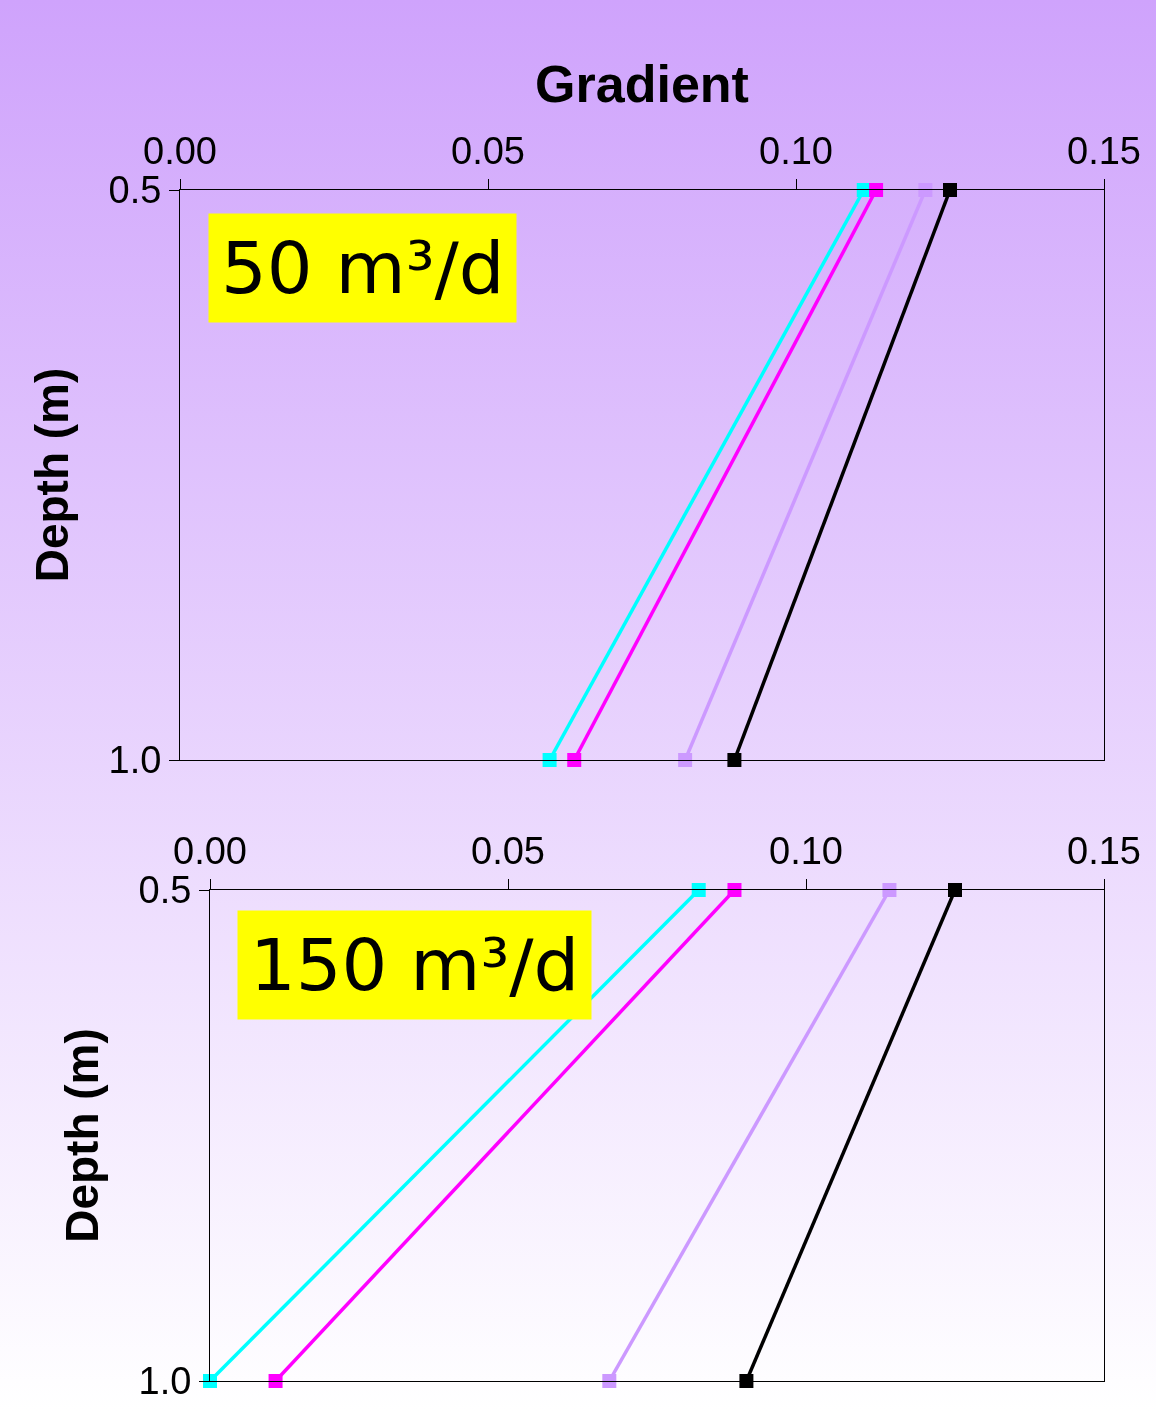  What do you see at coordinates (415, 965) in the screenshot?
I see `annotation: 150 m³/d` at bounding box center [415, 965].